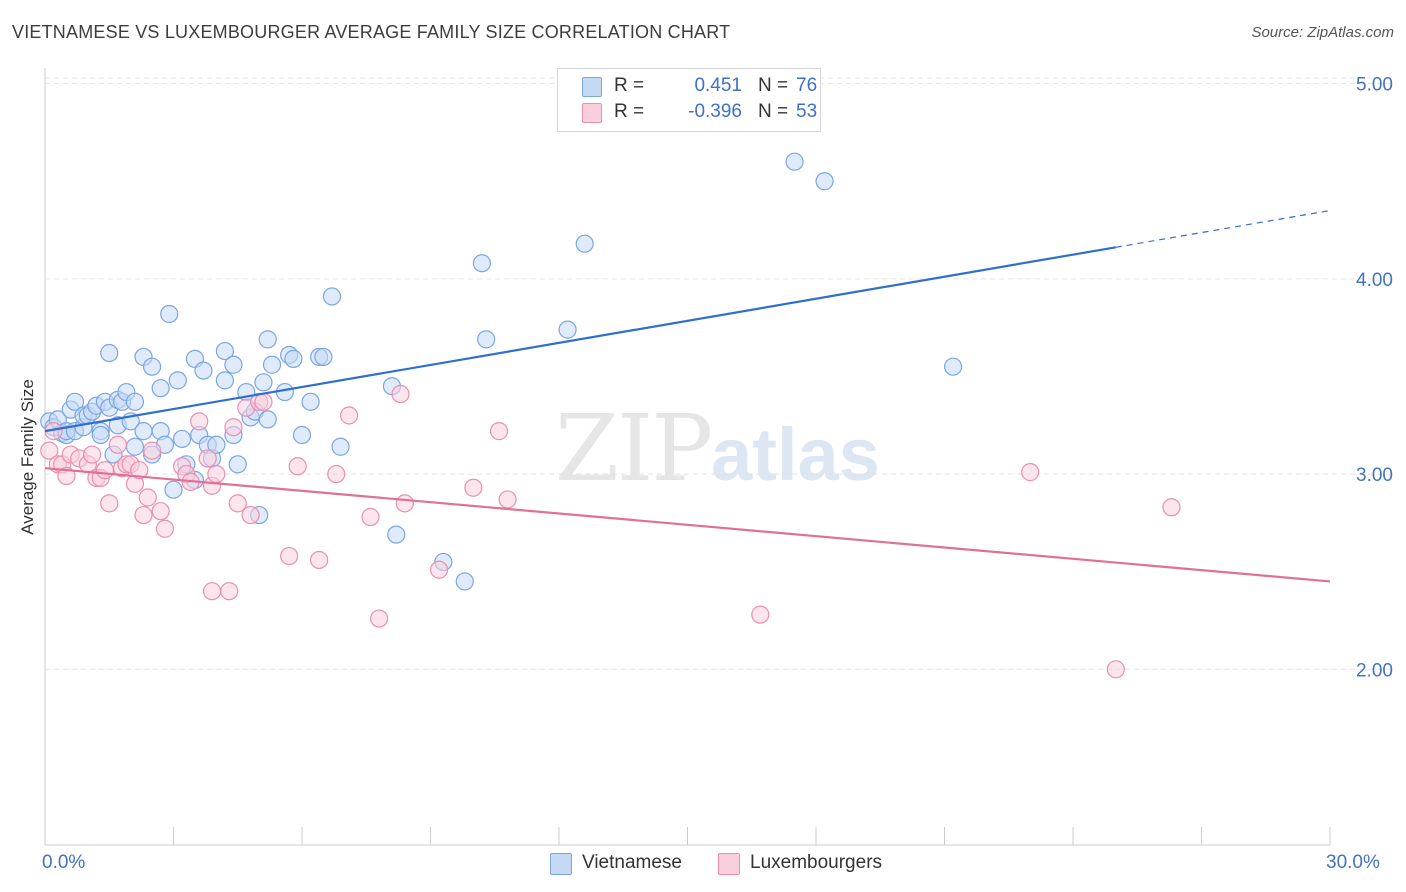  I want to click on legend-swatch-vietnamese, so click(592, 87).